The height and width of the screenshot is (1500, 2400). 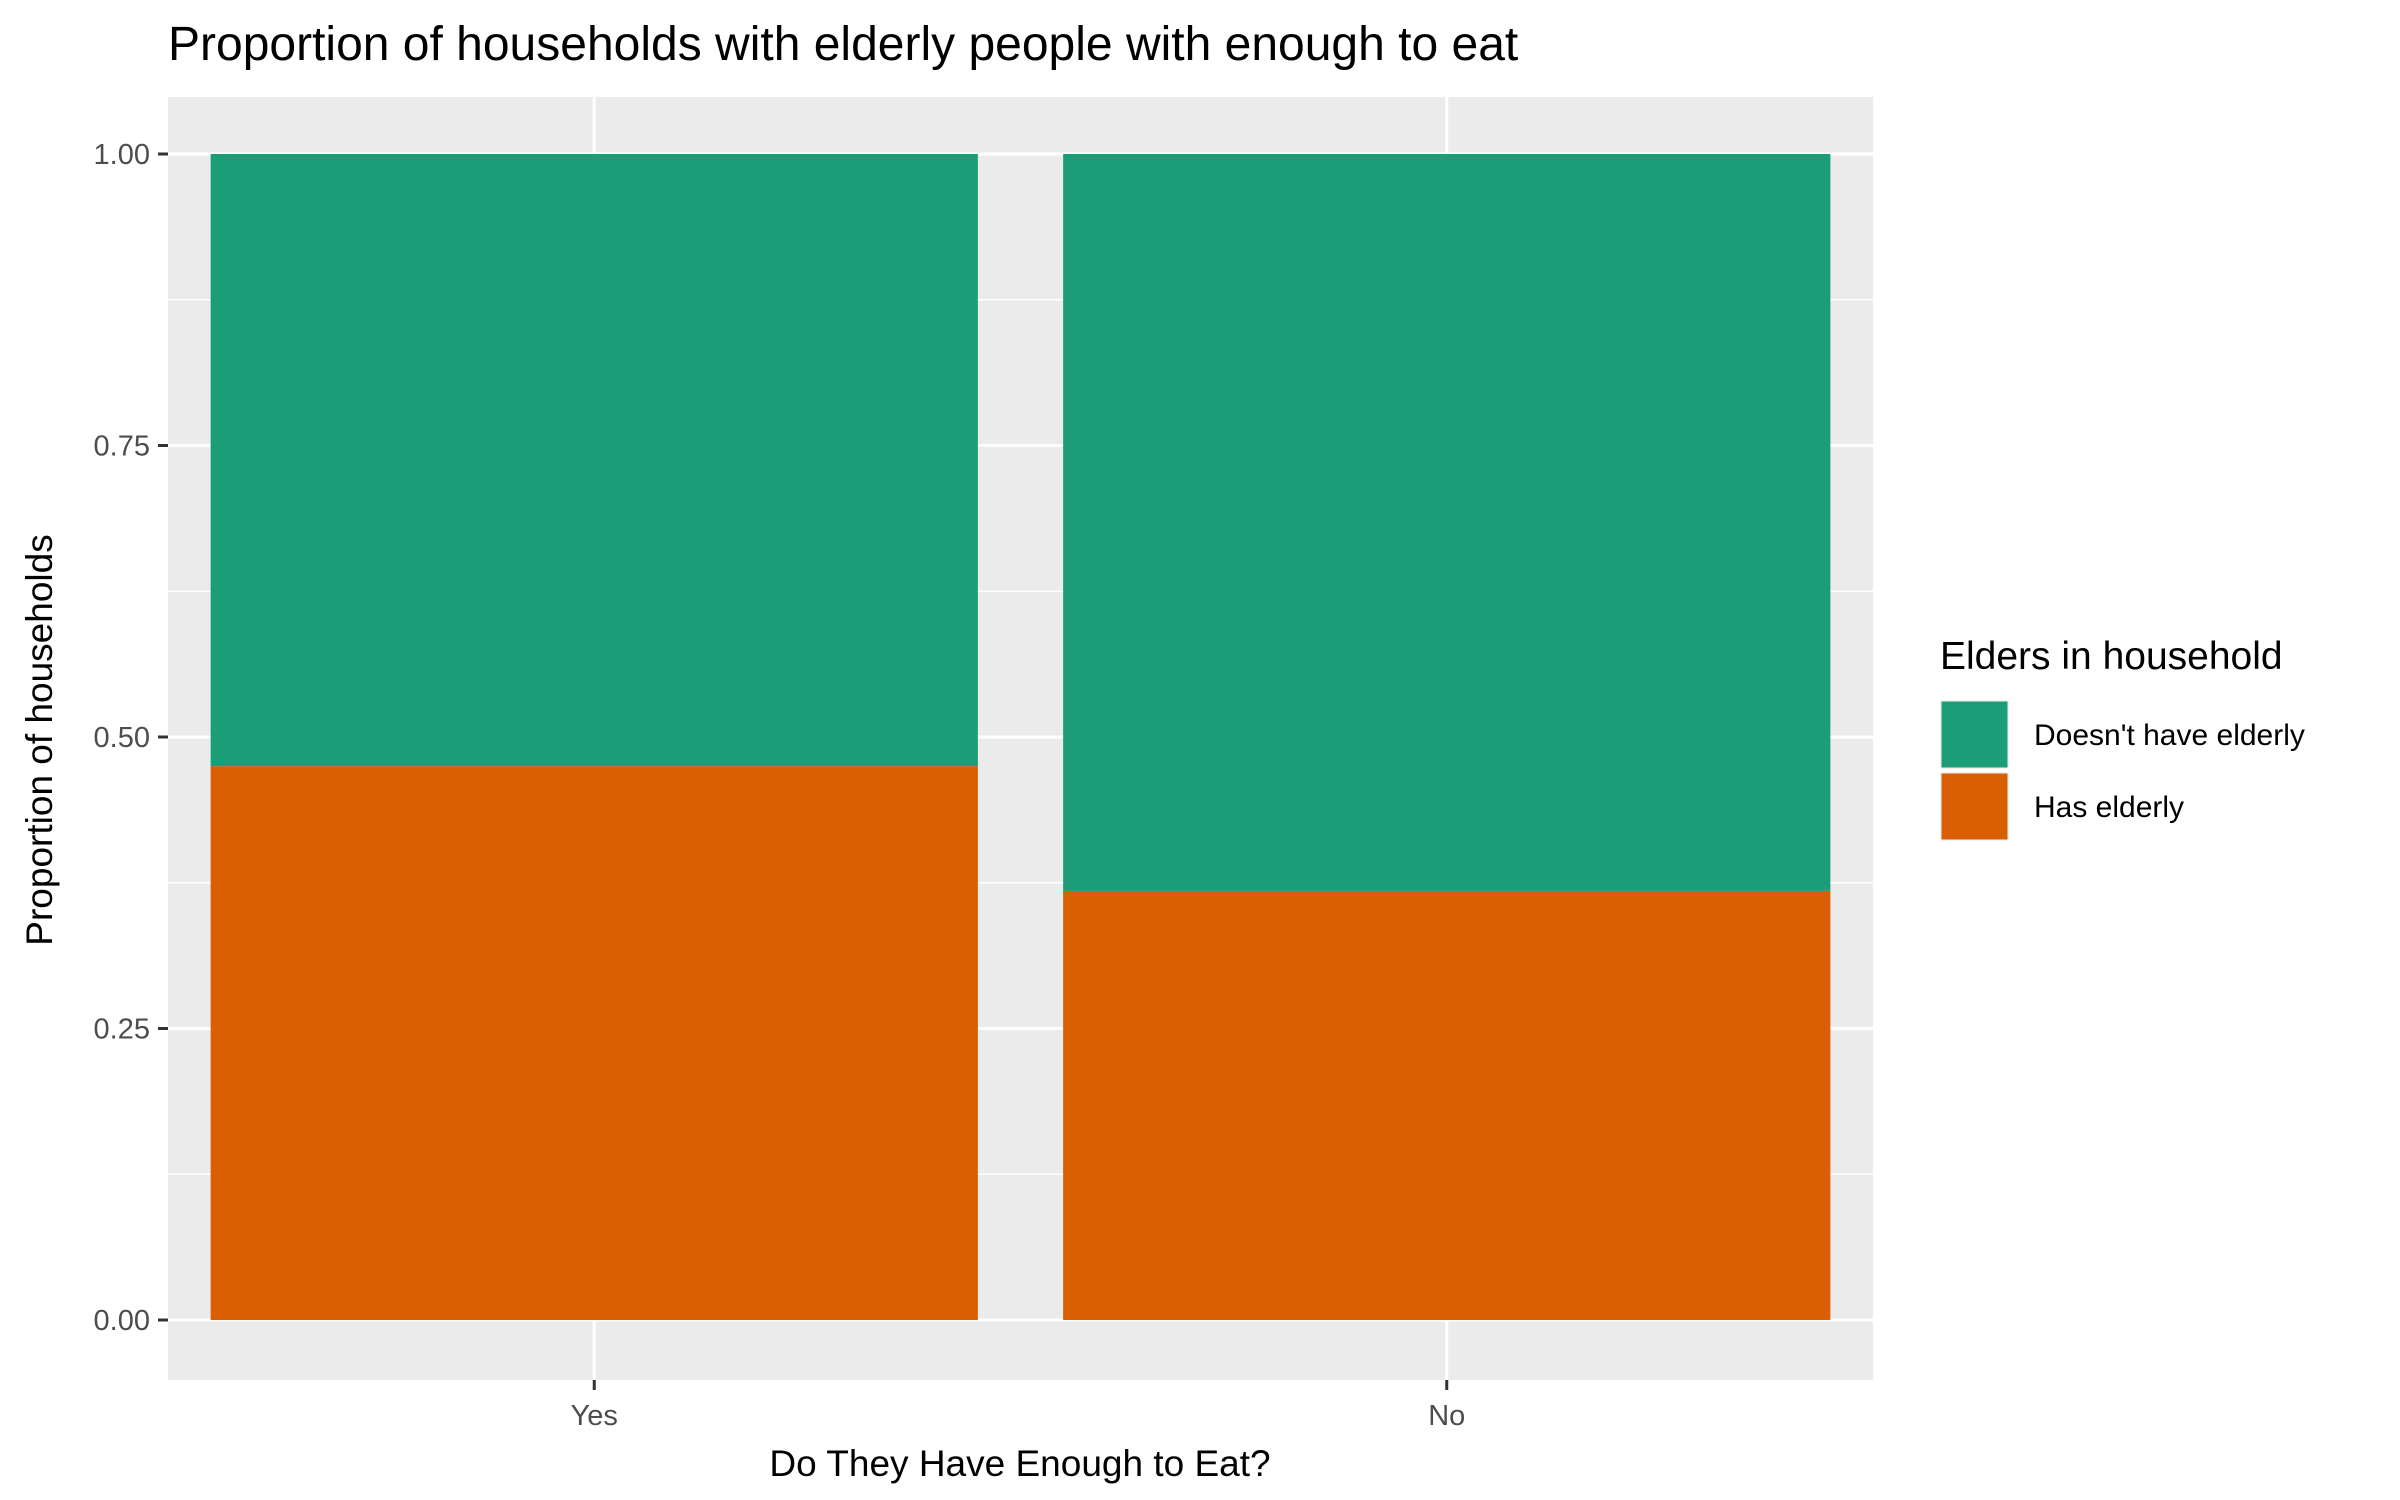 I want to click on bar-no-has-elderly, so click(x=1447, y=1105).